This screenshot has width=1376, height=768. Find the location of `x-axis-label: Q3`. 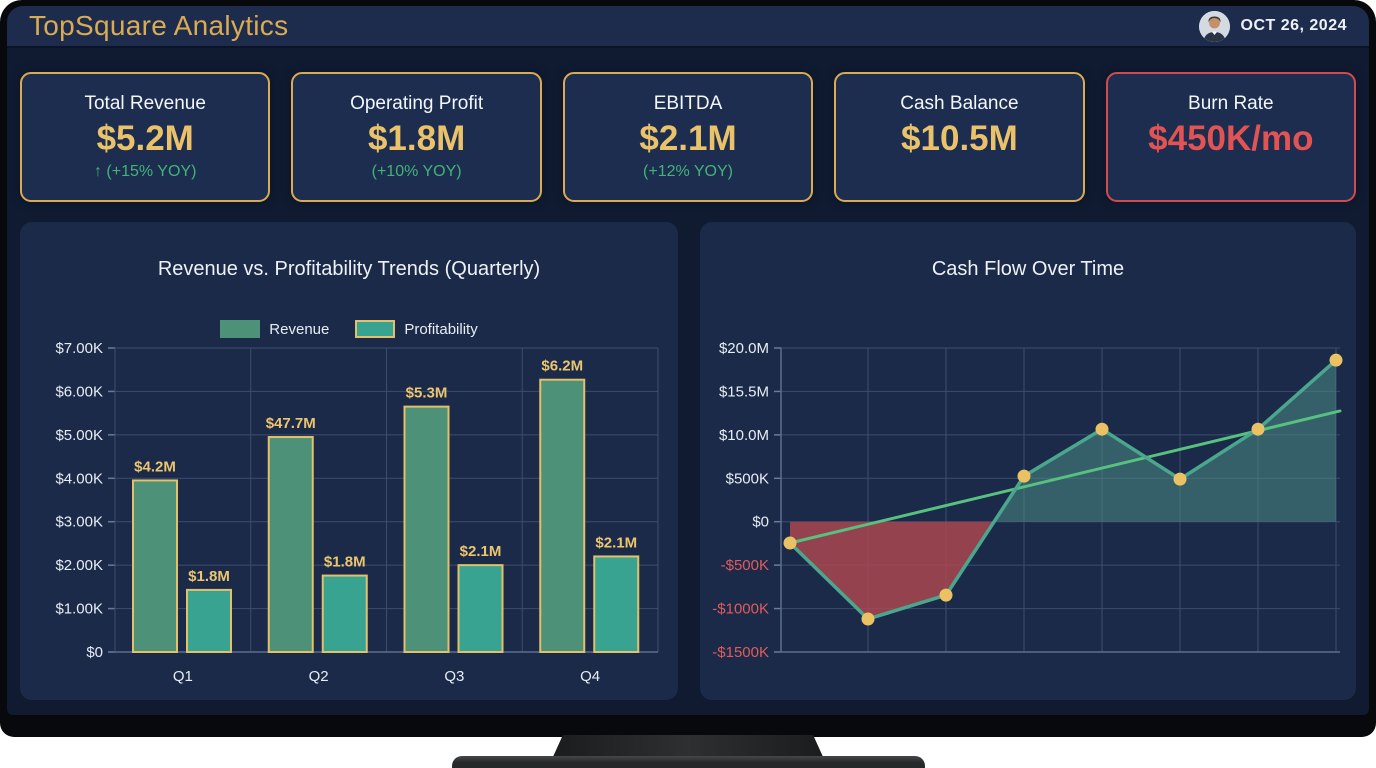

x-axis-label: Q3 is located at coordinates (454, 676).